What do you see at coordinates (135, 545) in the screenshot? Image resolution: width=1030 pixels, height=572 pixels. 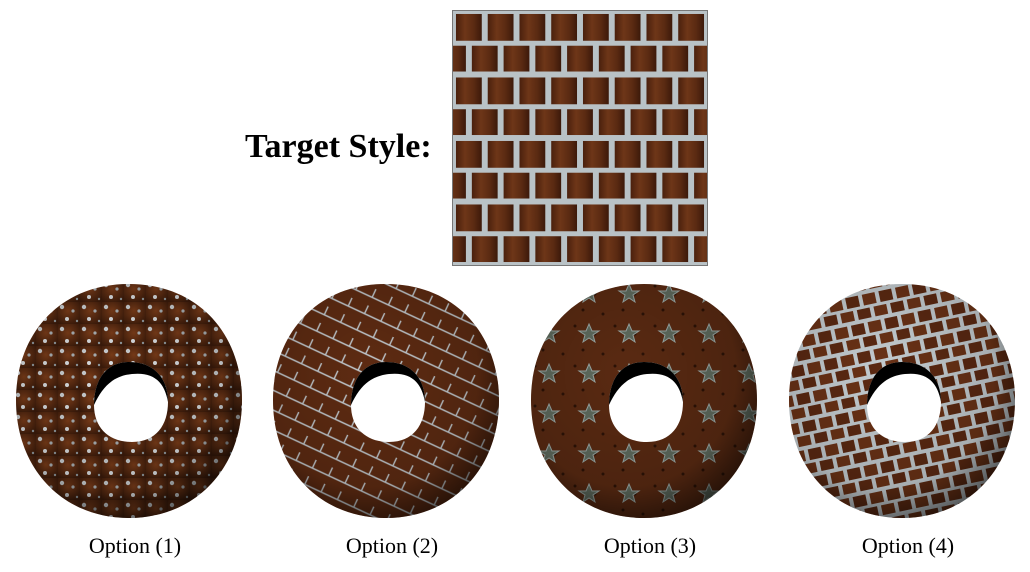 I see `option-1-label: Option (1)` at bounding box center [135, 545].